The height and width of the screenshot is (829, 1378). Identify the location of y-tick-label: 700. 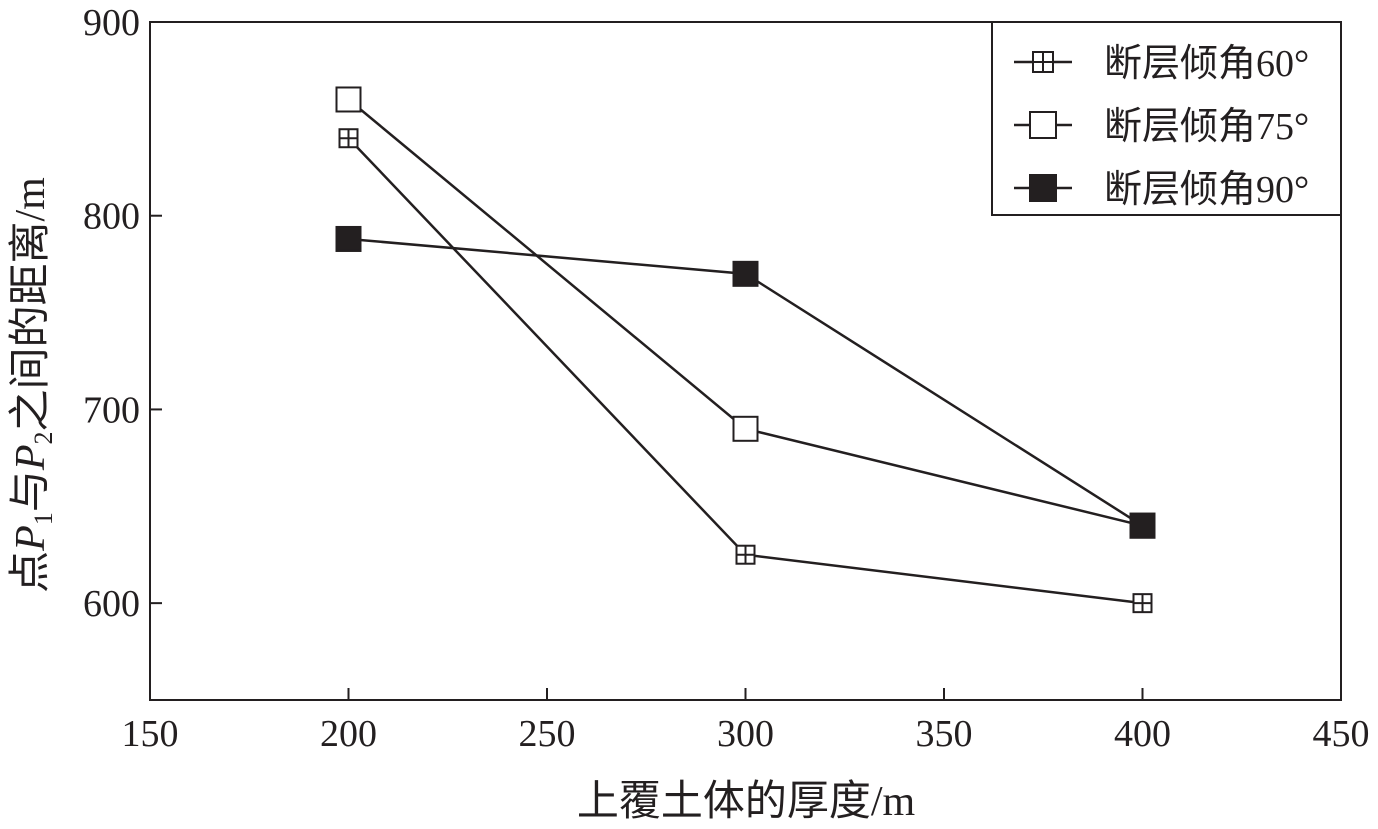
(111, 410).